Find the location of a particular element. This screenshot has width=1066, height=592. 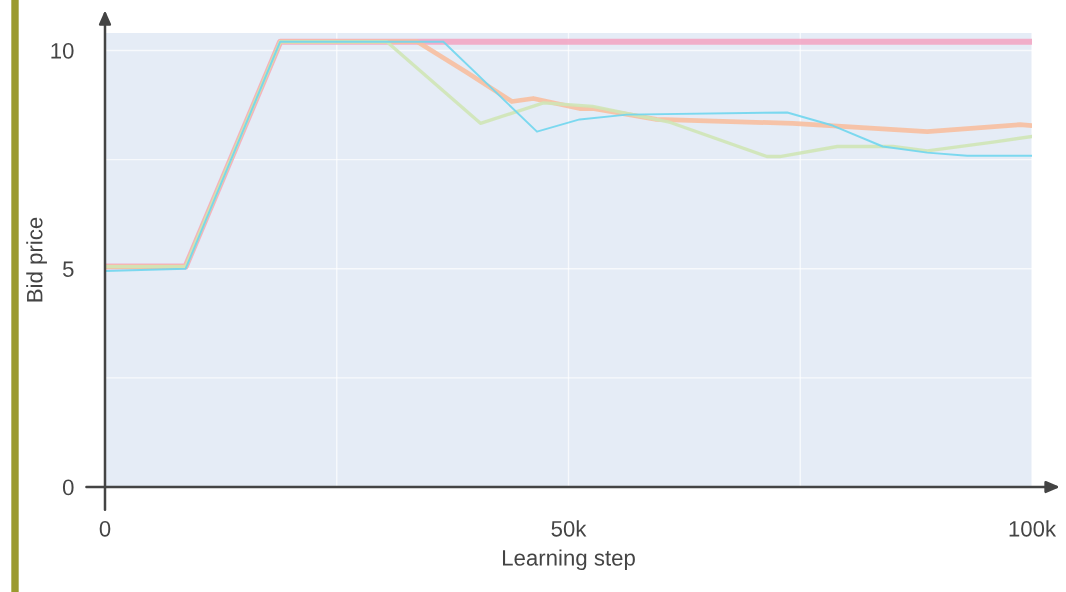

x-tick-label: 50k is located at coordinates (569, 528).